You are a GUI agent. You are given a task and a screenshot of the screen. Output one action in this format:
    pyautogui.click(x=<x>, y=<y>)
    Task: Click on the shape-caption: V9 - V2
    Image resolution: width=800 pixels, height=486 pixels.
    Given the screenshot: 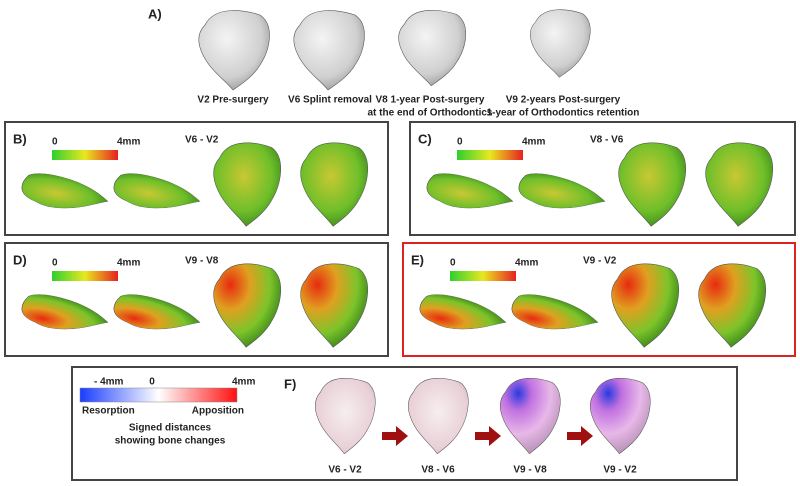 What is the action you would take?
    pyautogui.click(x=620, y=470)
    